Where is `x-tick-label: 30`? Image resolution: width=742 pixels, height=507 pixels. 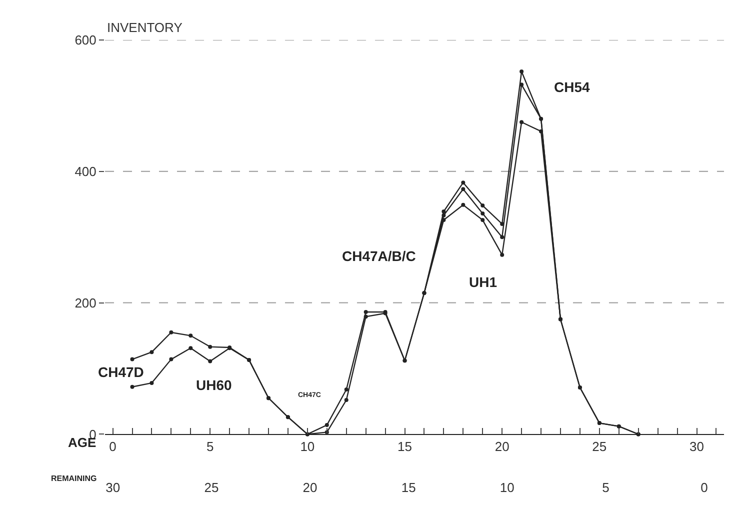
x-tick-label: 30 is located at coordinates (697, 446).